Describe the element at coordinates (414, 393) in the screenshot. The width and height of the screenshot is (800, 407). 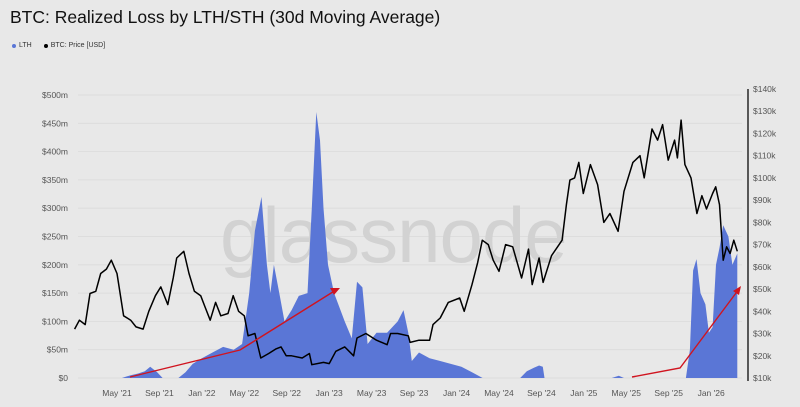
I see `x-tick-label: Sep '23` at that location.